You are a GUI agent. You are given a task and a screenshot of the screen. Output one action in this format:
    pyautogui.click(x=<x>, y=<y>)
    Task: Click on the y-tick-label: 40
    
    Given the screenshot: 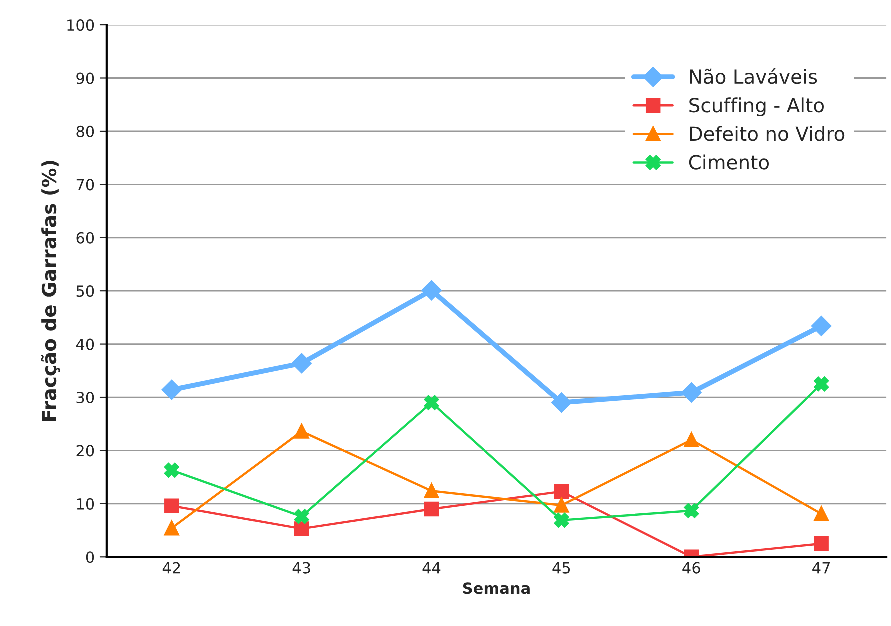 What is the action you would take?
    pyautogui.click(x=85, y=344)
    